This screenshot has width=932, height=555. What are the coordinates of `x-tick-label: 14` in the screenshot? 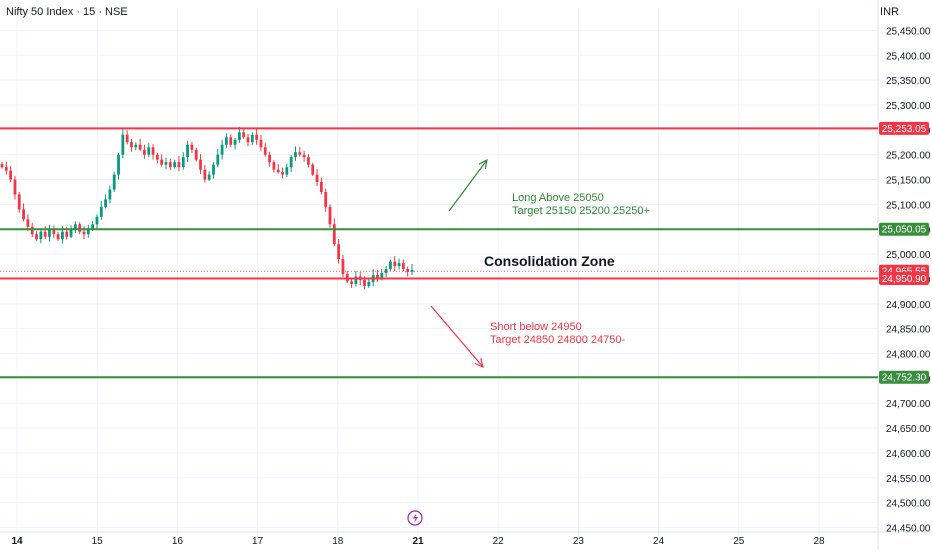 It's located at (17, 541).